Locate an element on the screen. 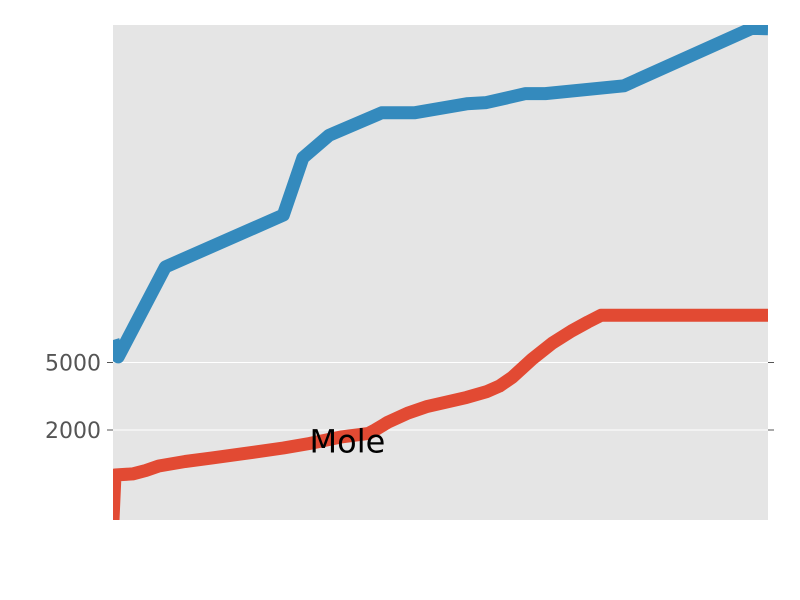 The width and height of the screenshot is (800, 600). y-tick-label: 2000 is located at coordinates (73, 431).